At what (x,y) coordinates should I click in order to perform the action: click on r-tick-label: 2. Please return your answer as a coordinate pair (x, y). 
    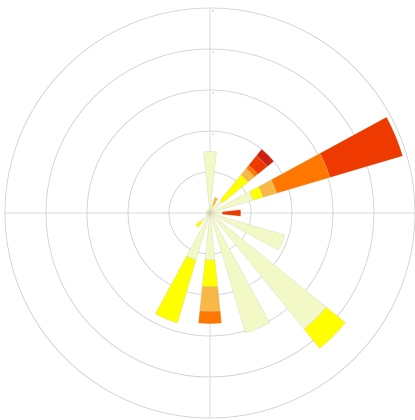
    Looking at the image, I should click on (213, 134).